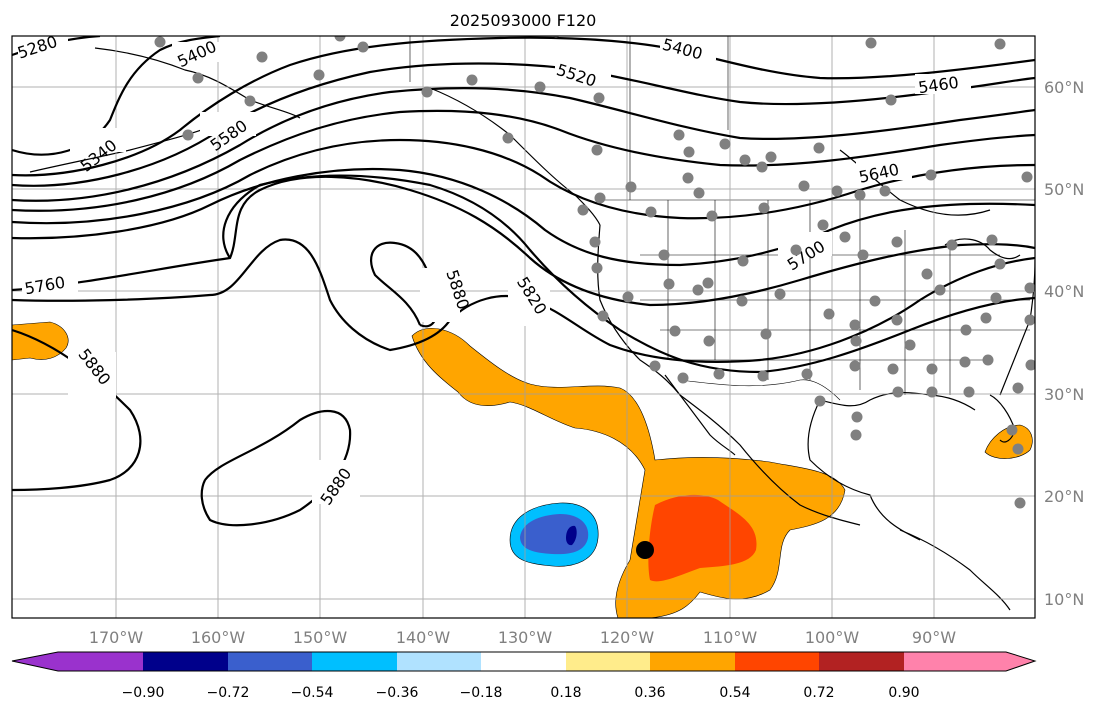 The height and width of the screenshot is (712, 1105). I want to click on alaska-coast, so click(197, 83).